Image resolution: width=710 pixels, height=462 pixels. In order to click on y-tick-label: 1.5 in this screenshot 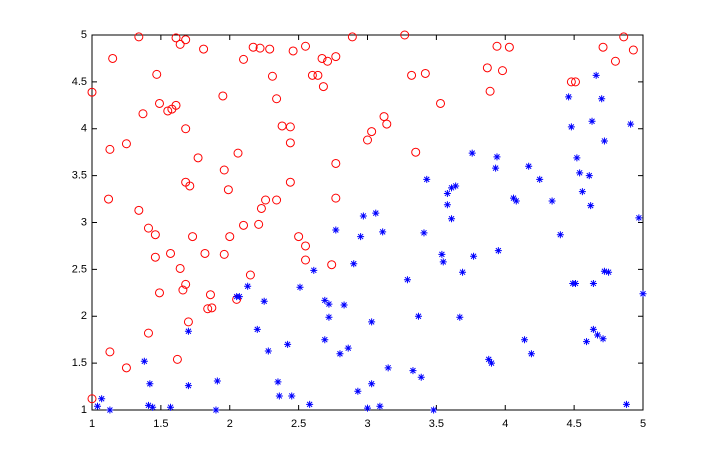, I will do `click(79, 363)`.